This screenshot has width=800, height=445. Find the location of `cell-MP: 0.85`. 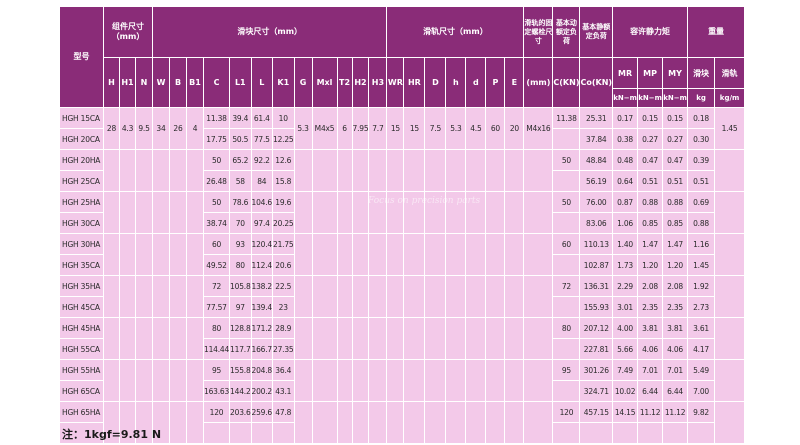

cell-MP: 0.85 is located at coordinates (650, 223).